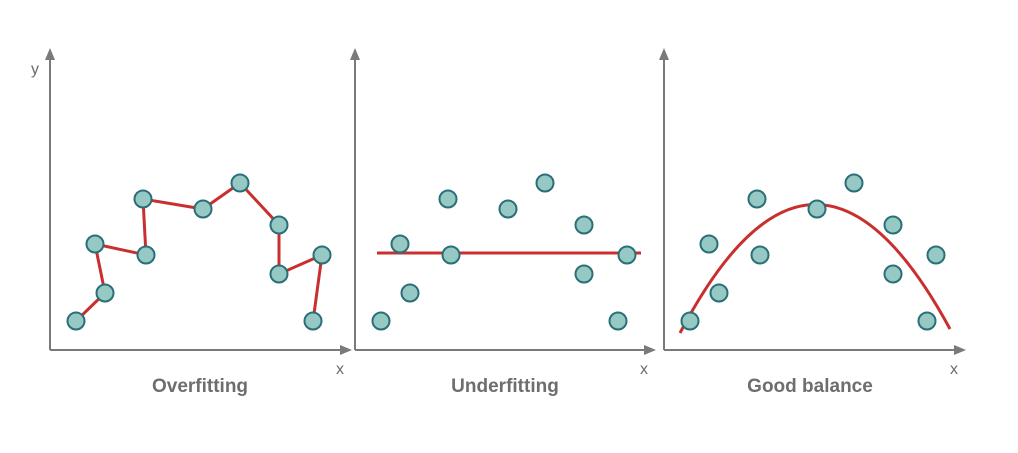 The width and height of the screenshot is (1018, 453). I want to click on panel-caption: Good balance, so click(810, 386).